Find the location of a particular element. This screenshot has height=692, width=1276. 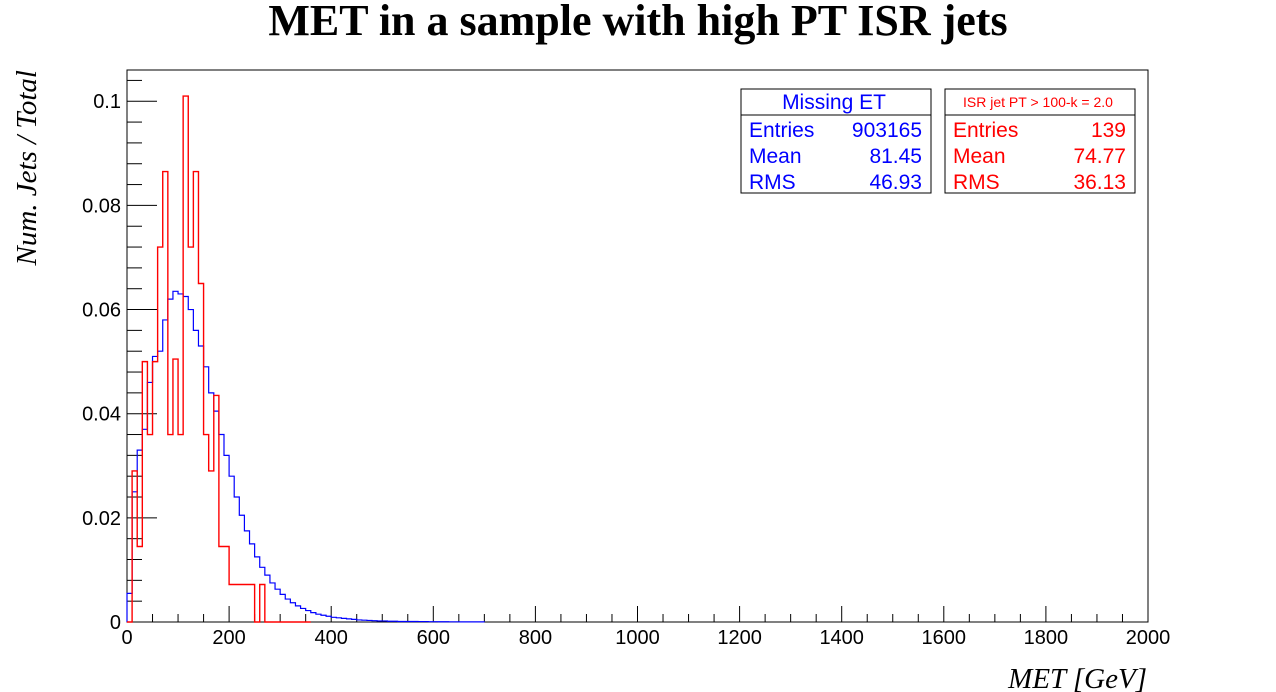

x-tick-label: 1200 is located at coordinates (739, 638).